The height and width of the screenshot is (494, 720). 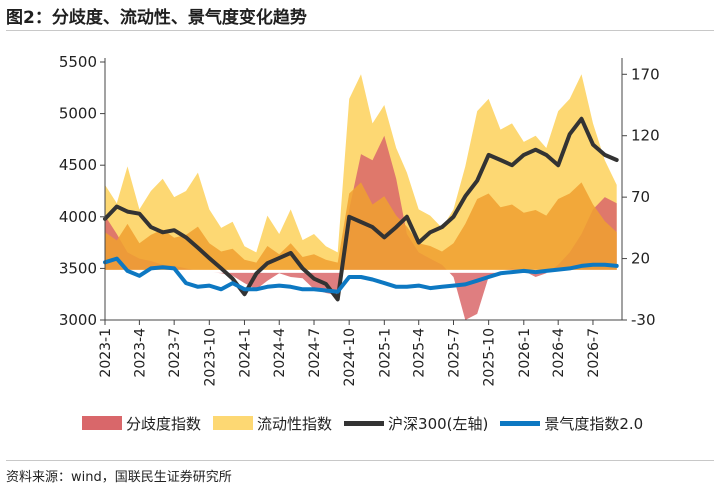 What do you see at coordinates (640, 259) in the screenshot?
I see `right-tick-label: 20` at bounding box center [640, 259].